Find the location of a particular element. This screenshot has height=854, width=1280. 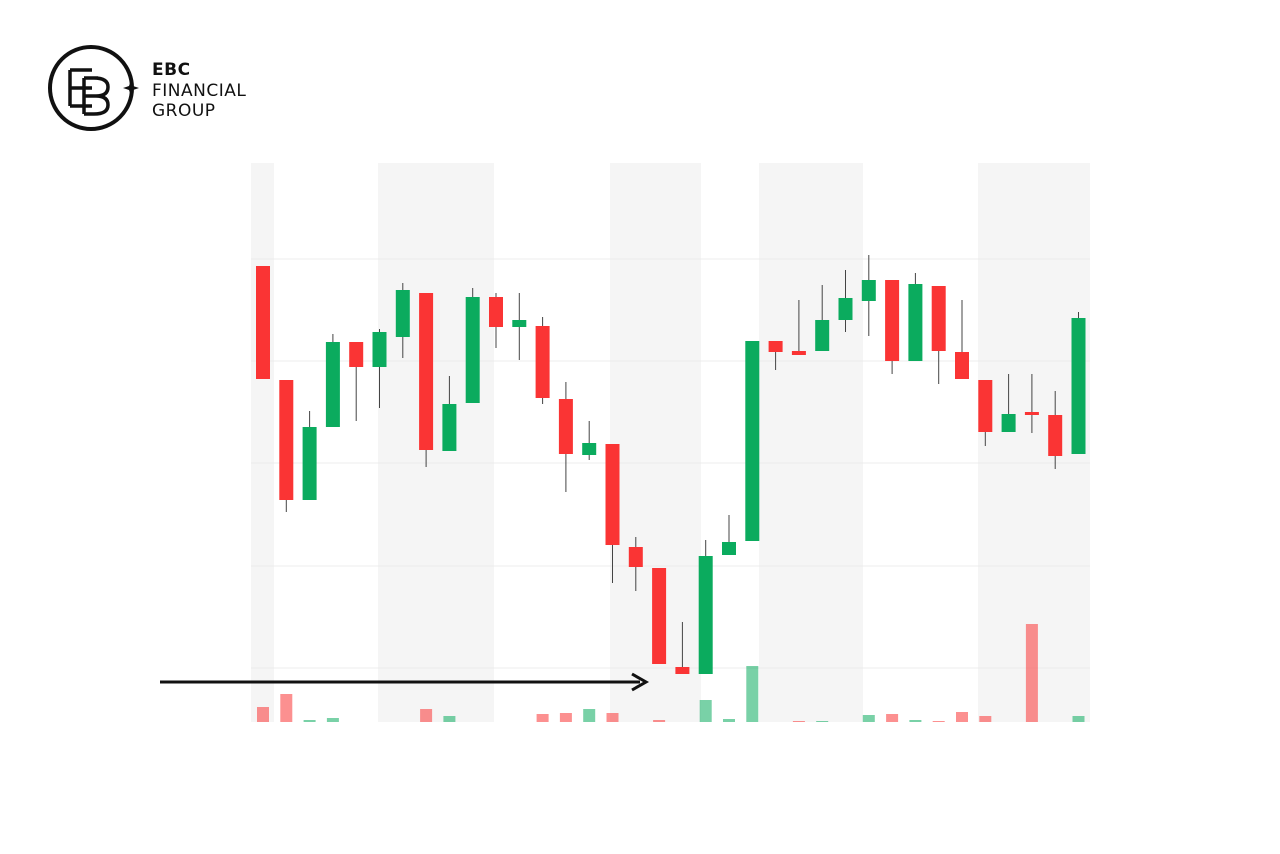

logo-text: GROUP is located at coordinates (184, 111).